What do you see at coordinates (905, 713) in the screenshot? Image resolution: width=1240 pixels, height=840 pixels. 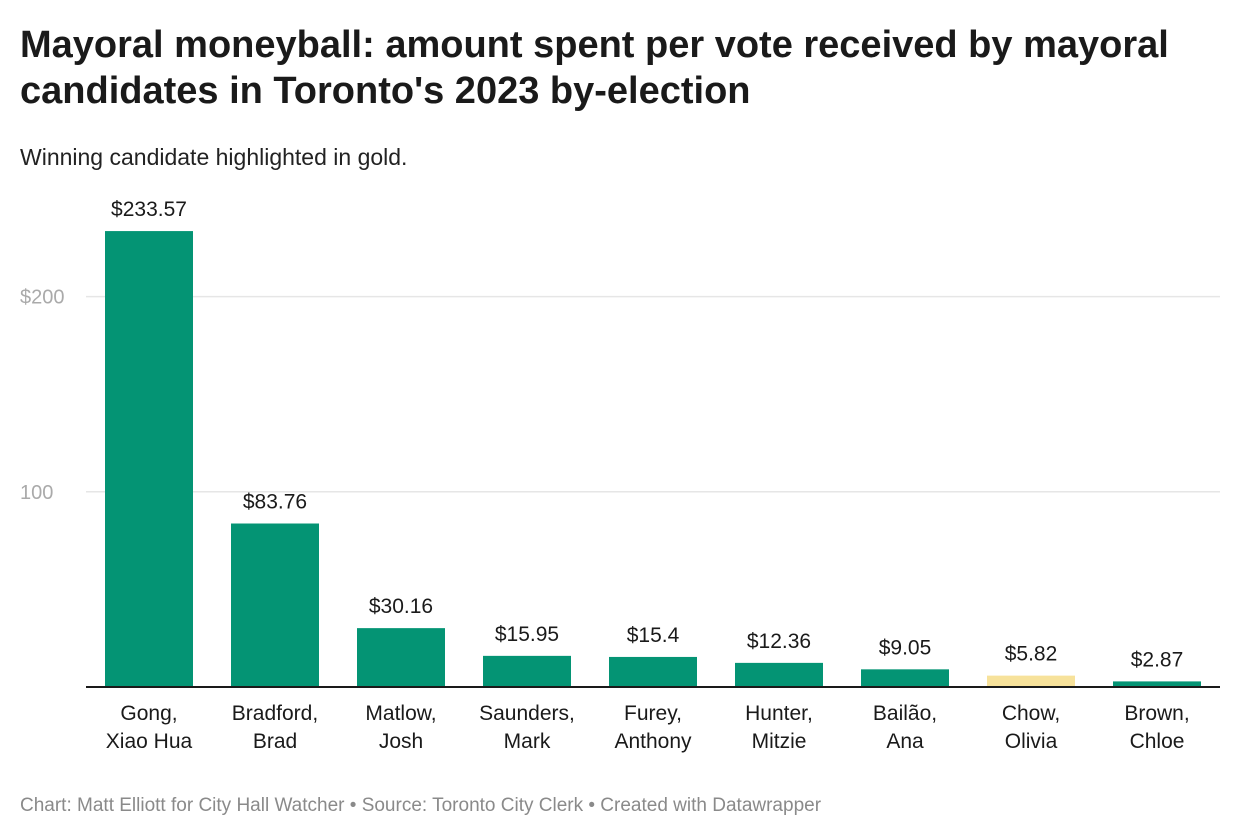 I see `category-label: Bailão,` at bounding box center [905, 713].